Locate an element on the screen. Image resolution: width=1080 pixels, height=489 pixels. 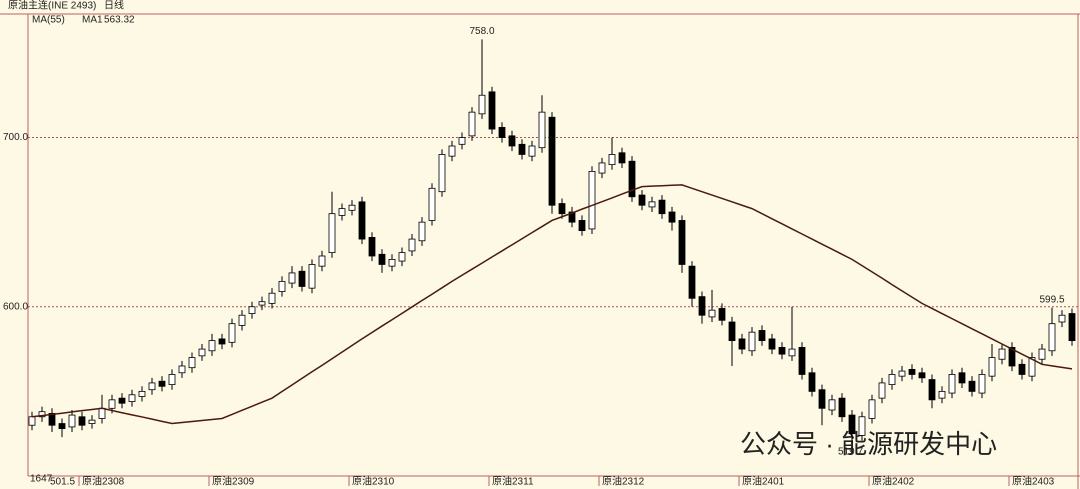
x-tick-label: 原油2402 is located at coordinates (893, 481).